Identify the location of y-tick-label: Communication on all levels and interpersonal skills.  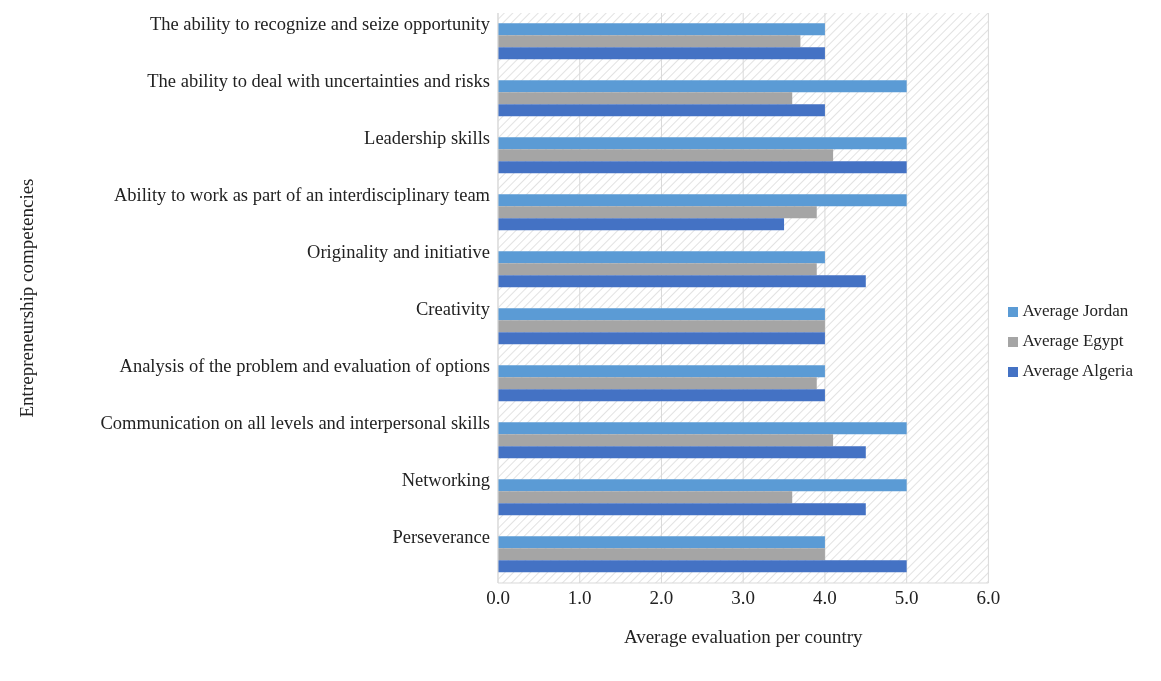
(295, 423).